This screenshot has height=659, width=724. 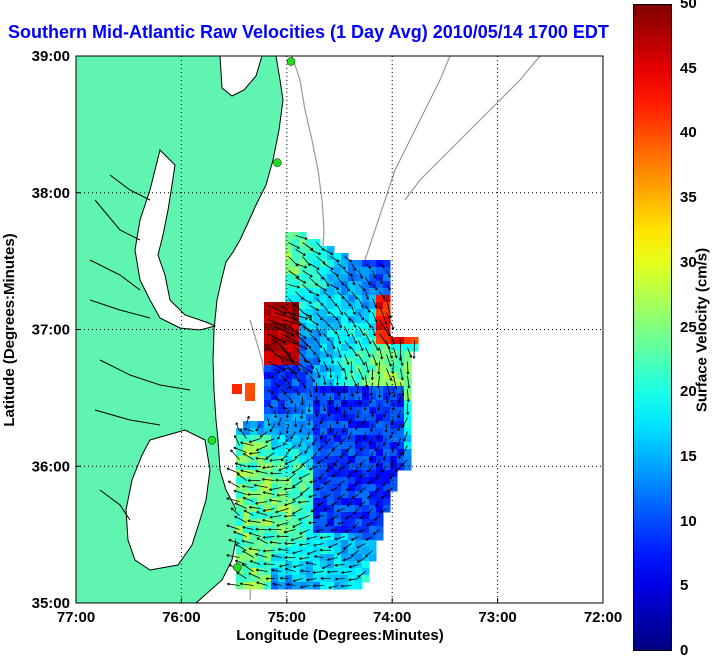 I want to click on y-tick-label: 38:00, so click(x=51, y=193).